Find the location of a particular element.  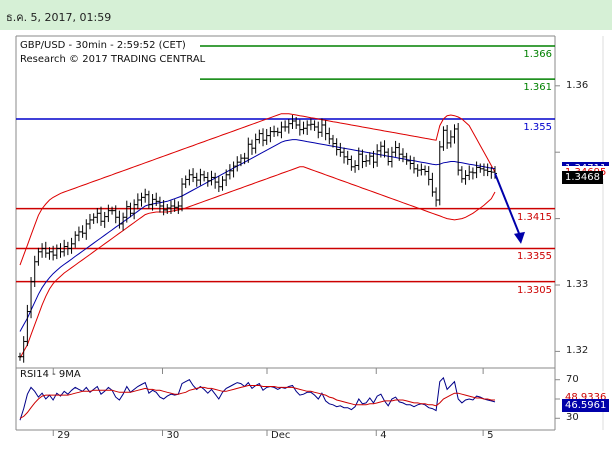

level-label-1: 1.361 is located at coordinates (537, 87).